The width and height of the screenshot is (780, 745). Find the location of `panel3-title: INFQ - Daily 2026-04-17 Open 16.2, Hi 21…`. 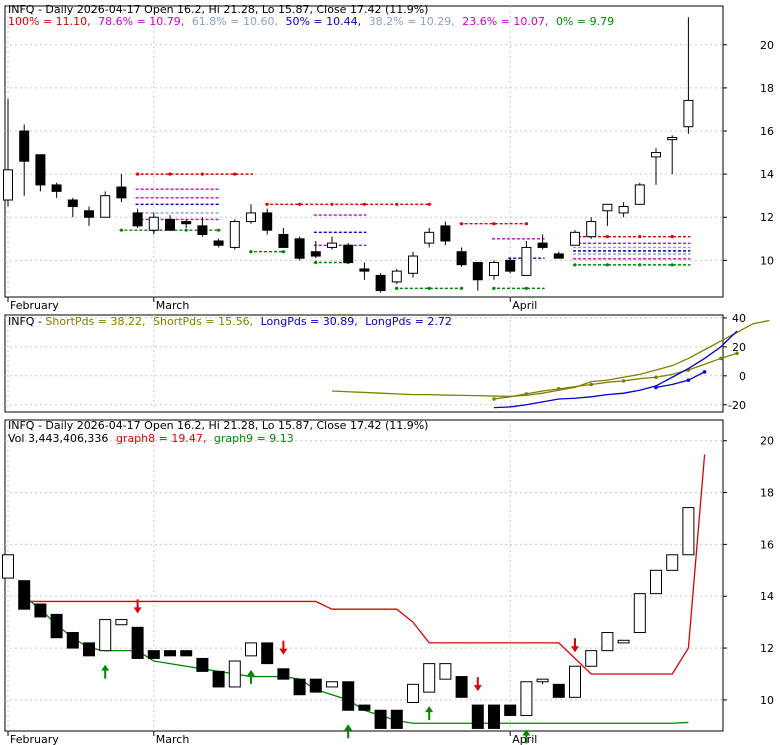

panel3-title: INFQ - Daily 2026-04-17 Open 16.2, Hi 21… is located at coordinates (218, 425).